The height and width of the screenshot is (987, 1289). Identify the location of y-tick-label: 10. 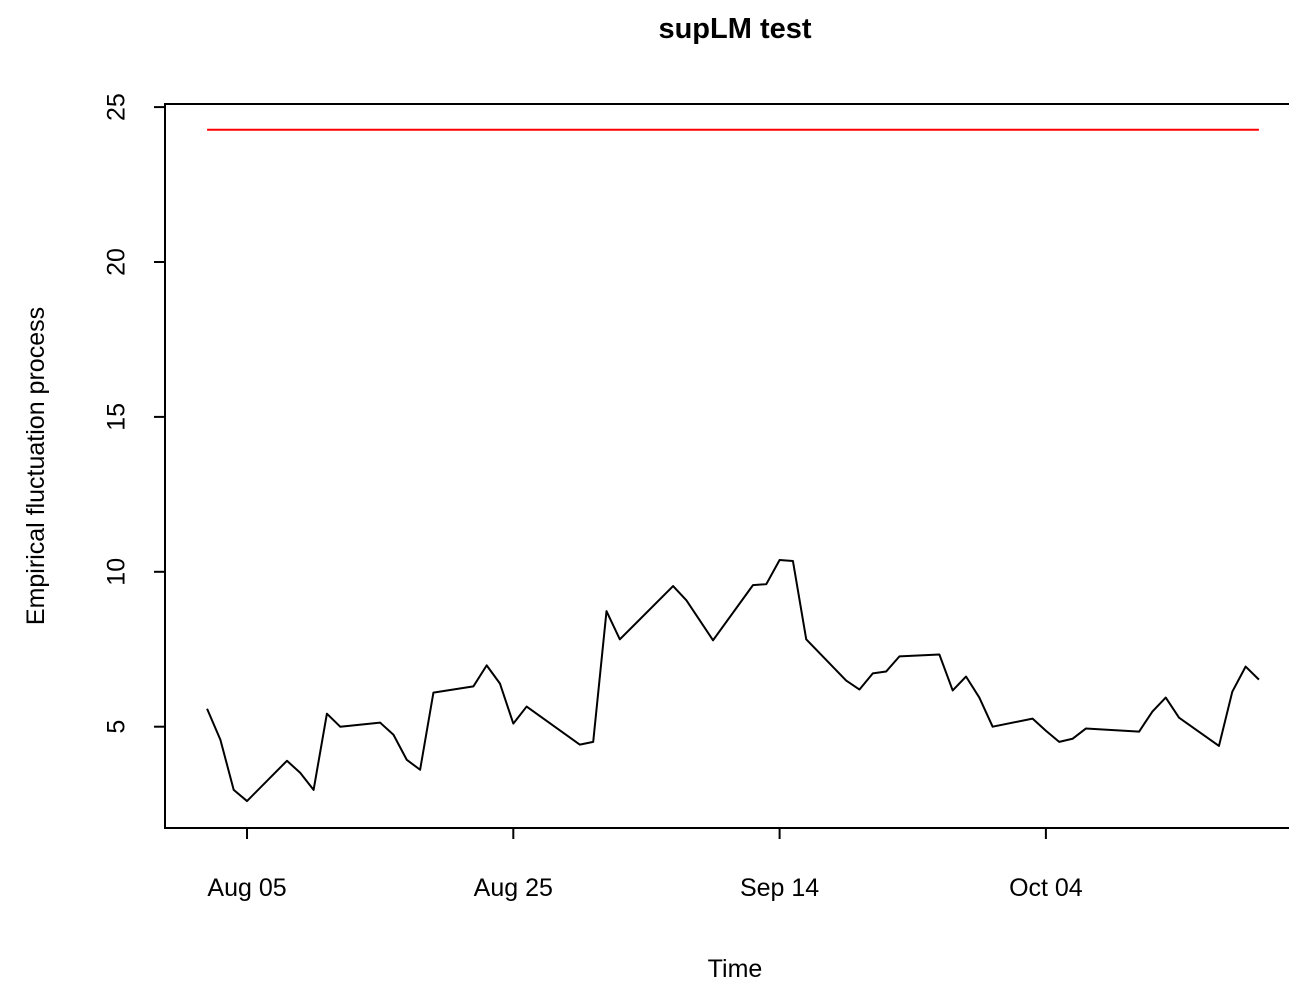
(117, 572).